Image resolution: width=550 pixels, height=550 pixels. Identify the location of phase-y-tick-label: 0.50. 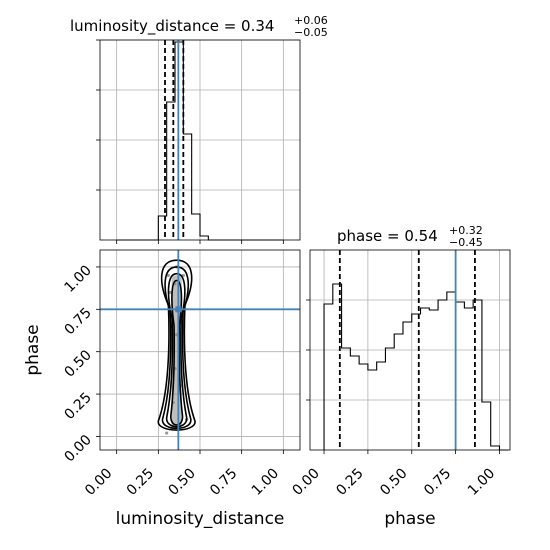
(77, 363).